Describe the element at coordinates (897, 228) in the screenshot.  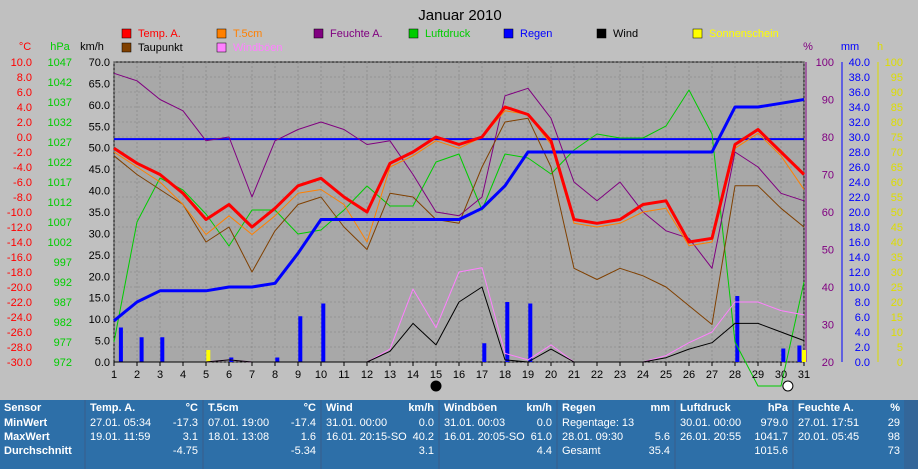
I see `tick-h: 45` at that location.